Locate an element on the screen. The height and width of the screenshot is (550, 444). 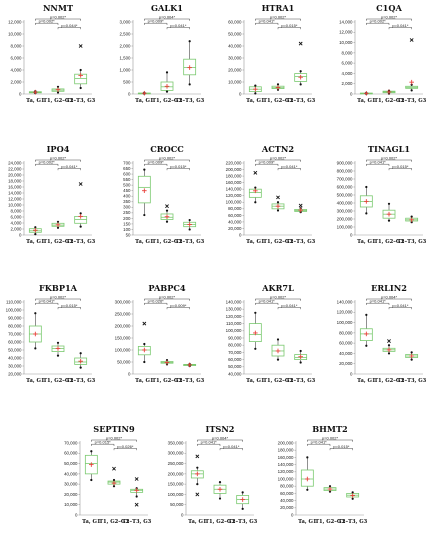
y-tick-label: 2,000 is located at coordinates (17, 228).